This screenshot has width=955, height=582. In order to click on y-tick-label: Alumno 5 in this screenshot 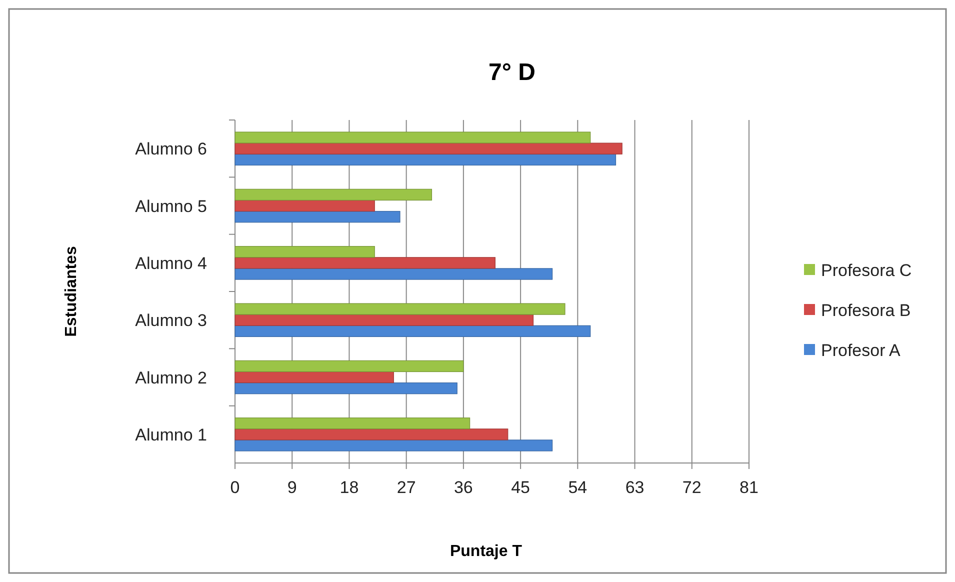, I will do `click(171, 206)`.